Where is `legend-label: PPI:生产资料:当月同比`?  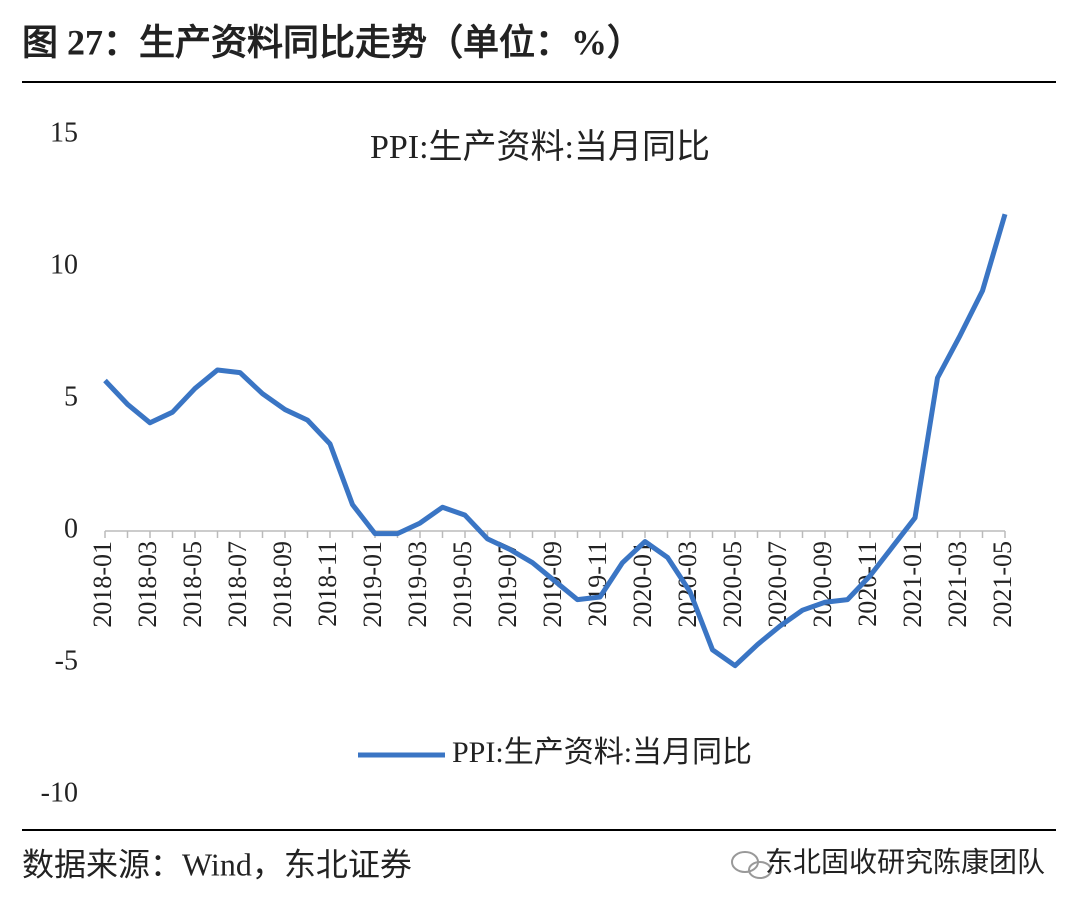 legend-label: PPI:生产资料:当月同比 is located at coordinates (602, 752).